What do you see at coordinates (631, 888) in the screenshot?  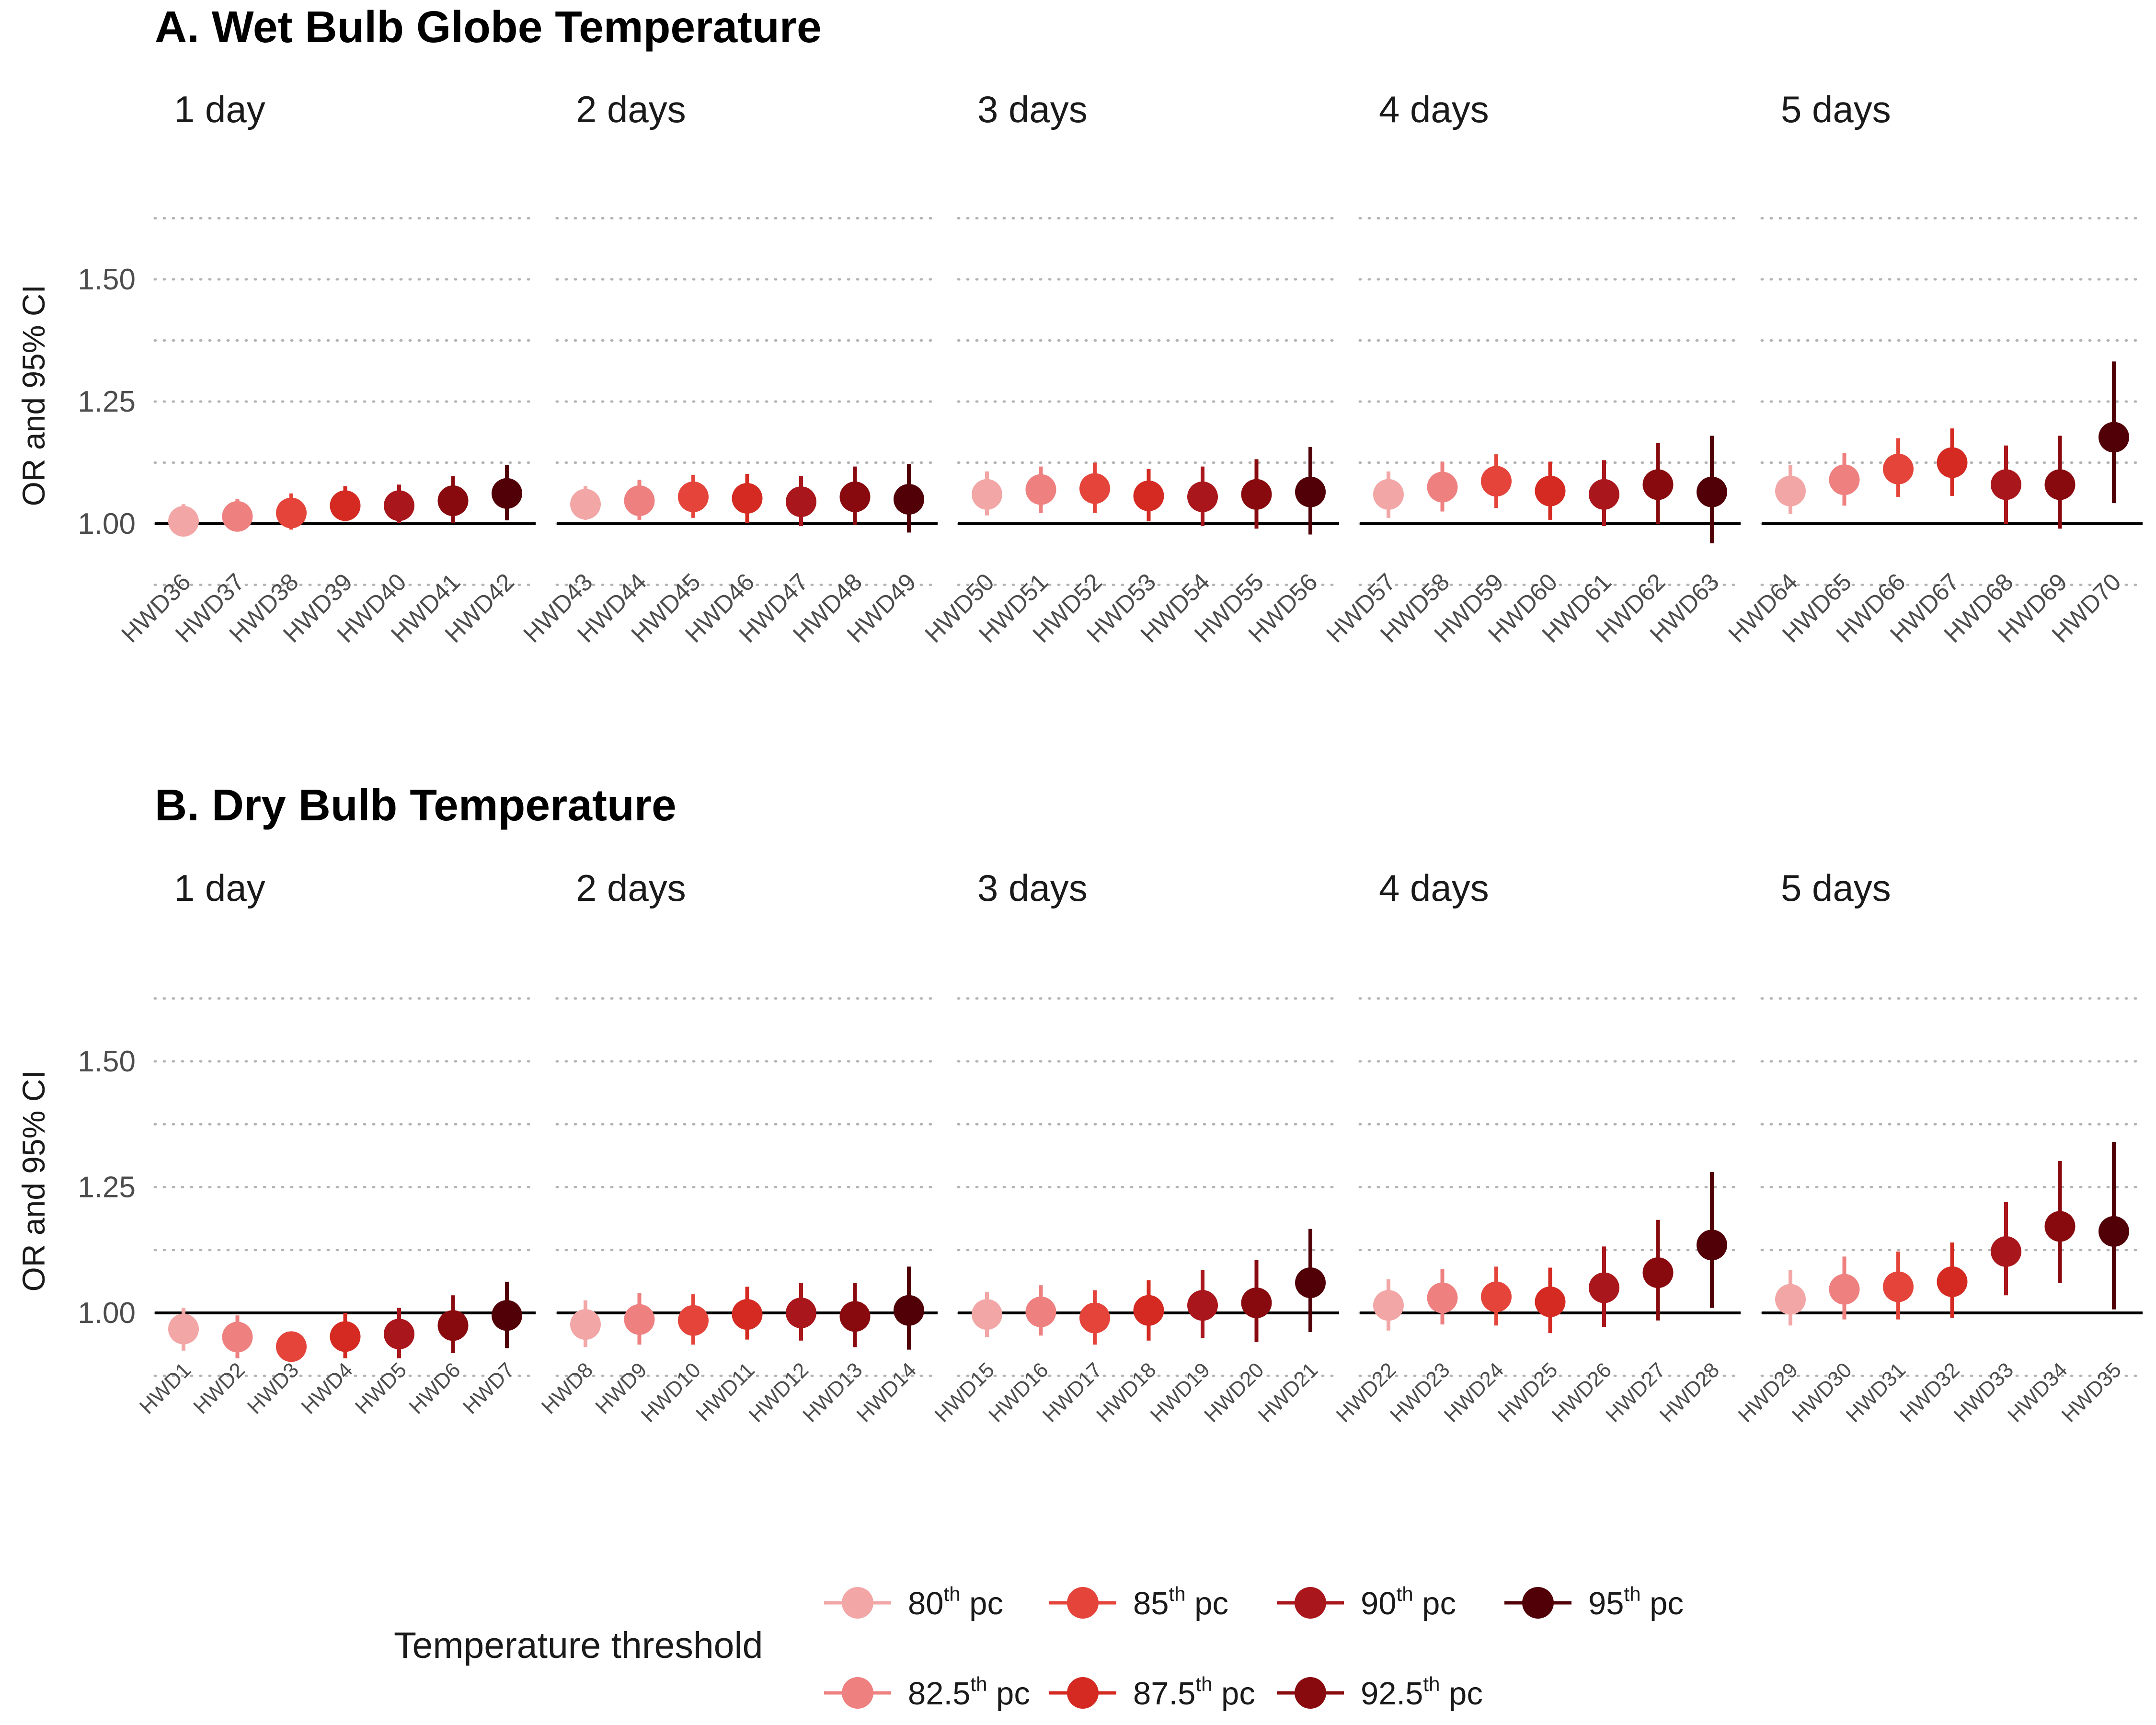 I see `facet-label: 2 days` at bounding box center [631, 888].